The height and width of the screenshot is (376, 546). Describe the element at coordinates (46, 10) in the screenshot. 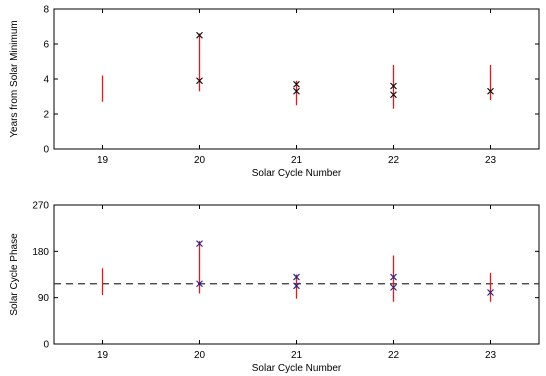

I see `y-tick-label: 8` at that location.